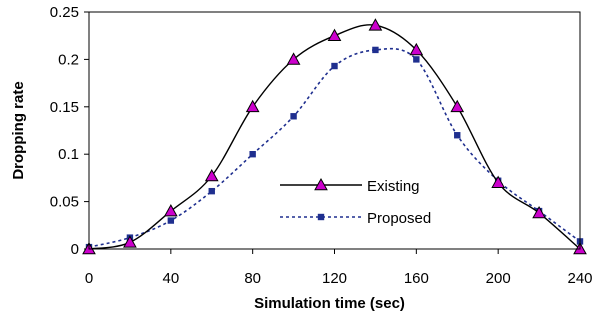 The image size is (592, 323). What do you see at coordinates (170, 278) in the screenshot?
I see `x-tick-label: 40` at bounding box center [170, 278].